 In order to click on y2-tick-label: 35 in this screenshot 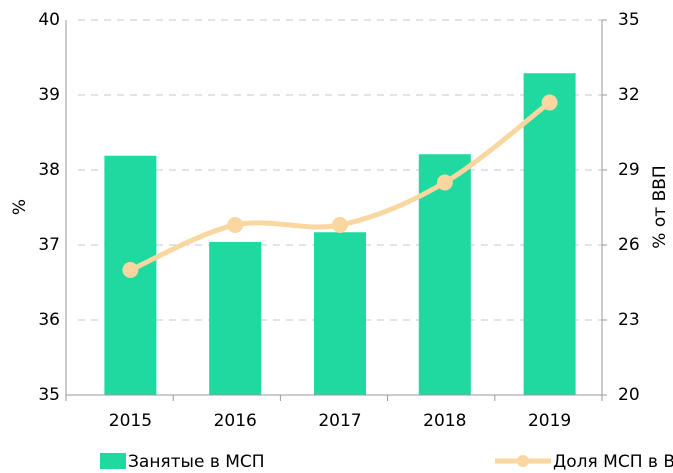, I will do `click(629, 20)`.